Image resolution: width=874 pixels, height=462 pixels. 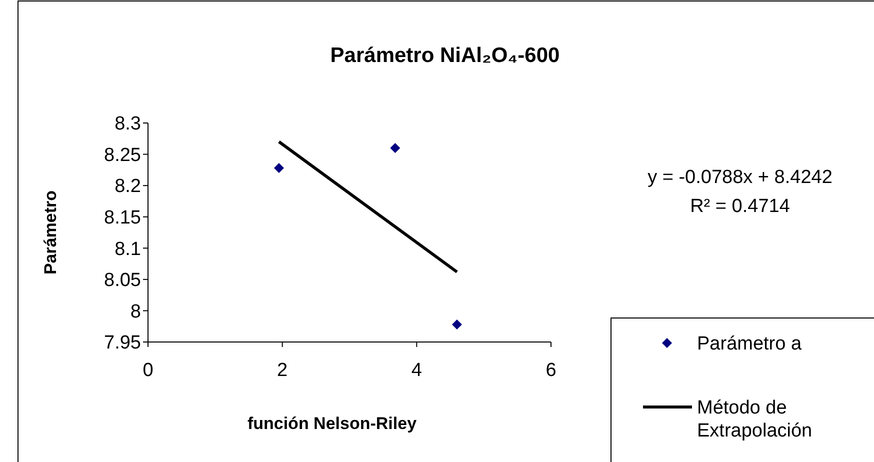 What do you see at coordinates (551, 370) in the screenshot?
I see `x-tick-label: 6` at bounding box center [551, 370].